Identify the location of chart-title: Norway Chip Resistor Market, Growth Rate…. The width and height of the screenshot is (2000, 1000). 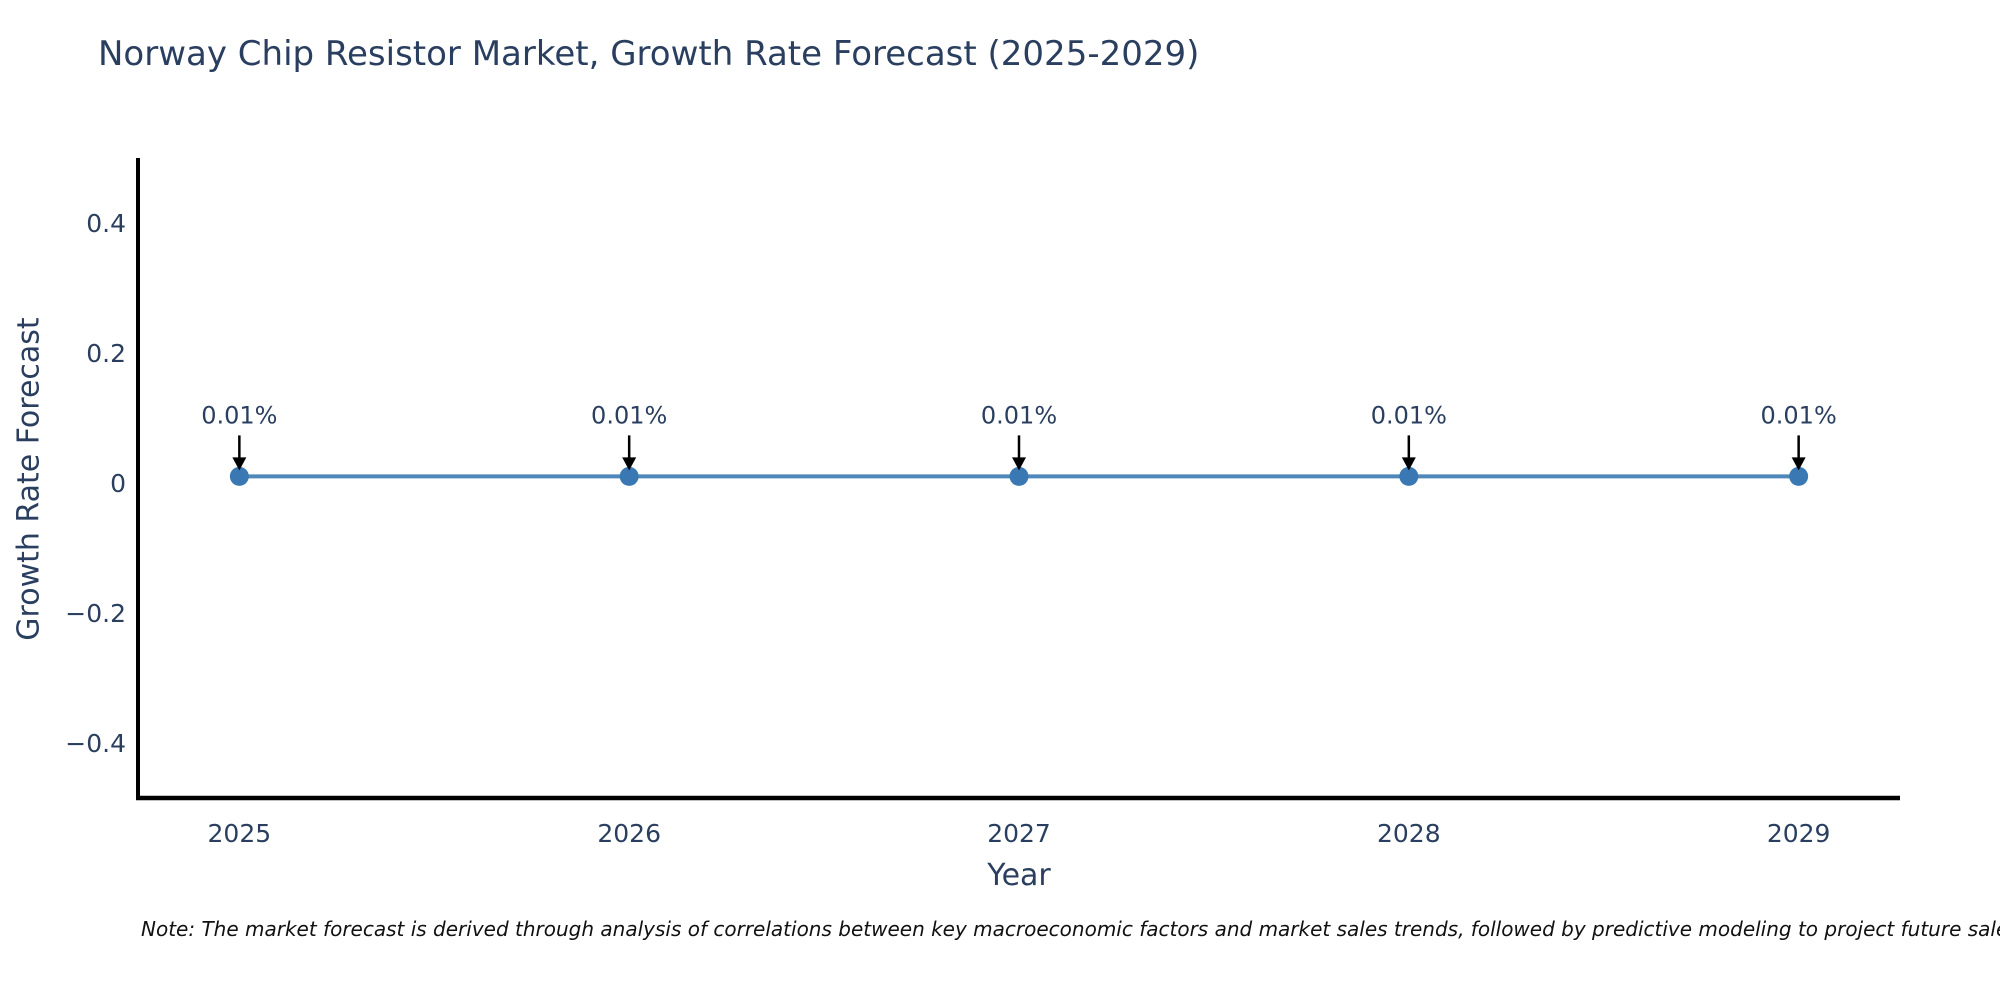
(649, 54).